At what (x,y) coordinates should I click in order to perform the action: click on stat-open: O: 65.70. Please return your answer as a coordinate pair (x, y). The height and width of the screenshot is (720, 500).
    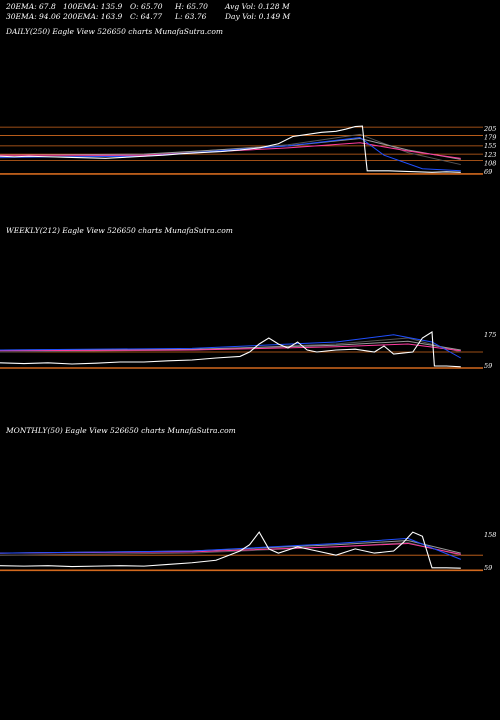
    Looking at the image, I should click on (146, 6).